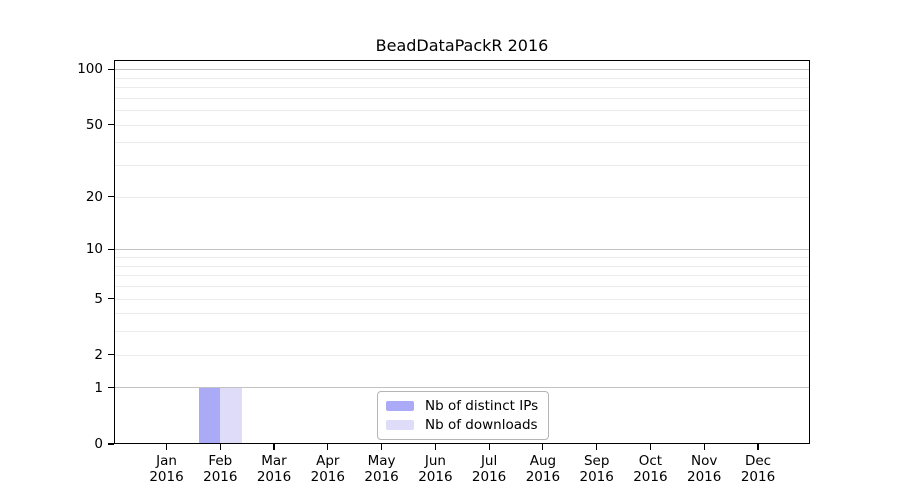 This screenshot has height=500, width=900. What do you see at coordinates (328, 461) in the screenshot?
I see `x-tick-month: Apr` at bounding box center [328, 461].